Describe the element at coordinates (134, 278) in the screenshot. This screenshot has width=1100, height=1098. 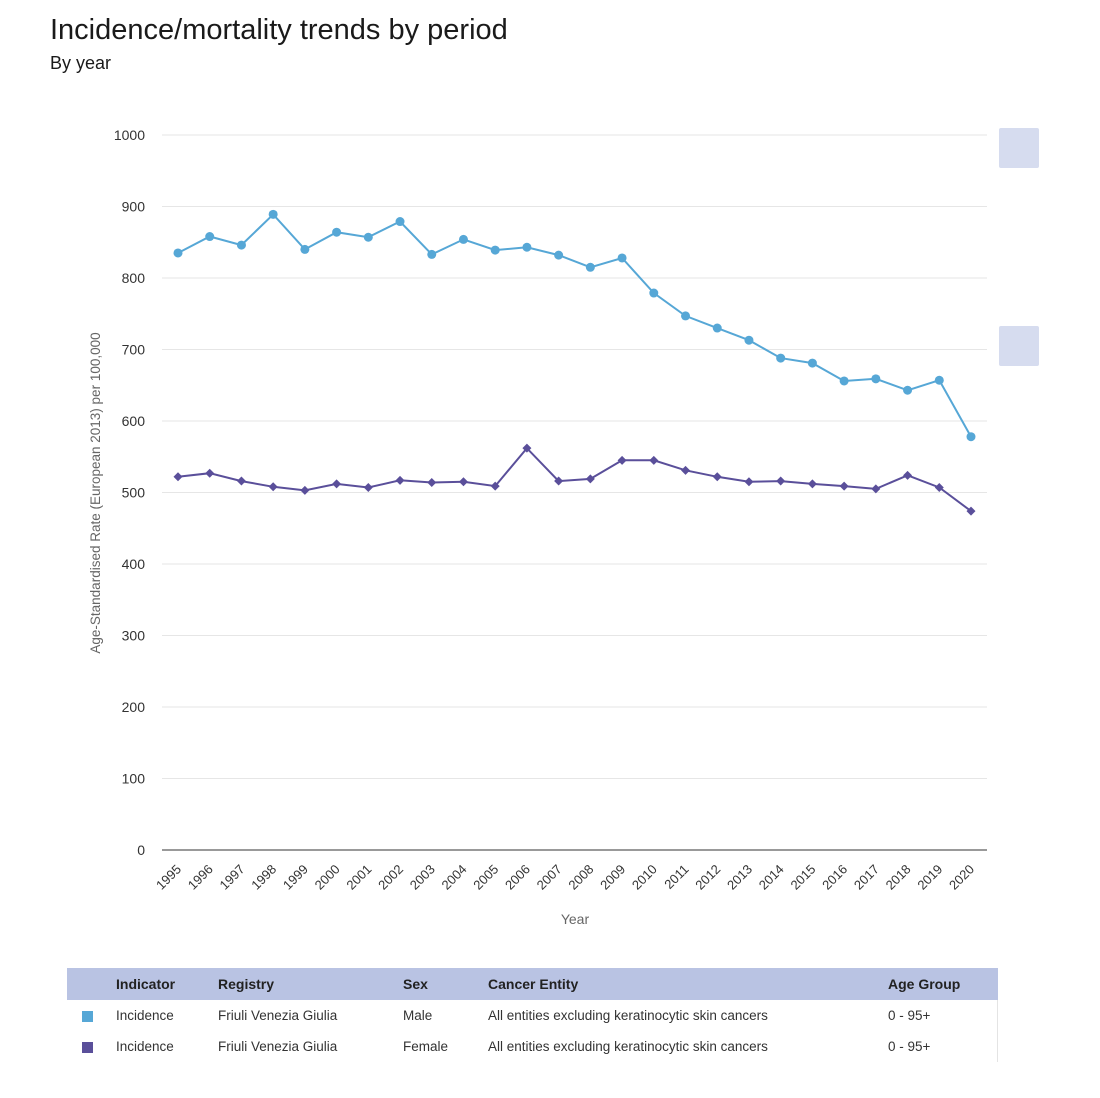
I see `y-tick-label: 800` at that location.